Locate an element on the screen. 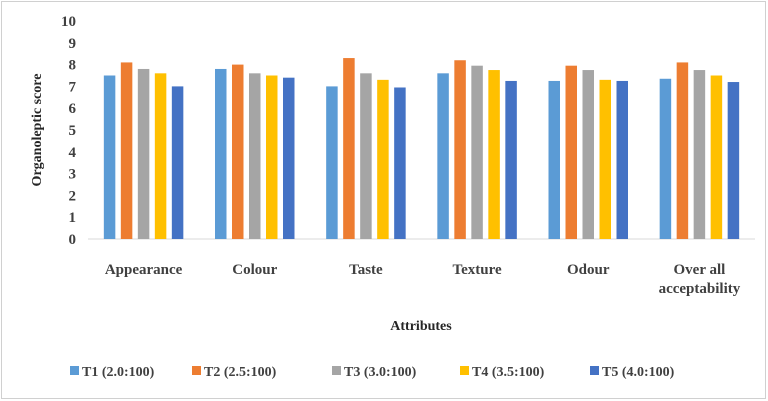  y-tick-label: 6 is located at coordinates (73, 109).